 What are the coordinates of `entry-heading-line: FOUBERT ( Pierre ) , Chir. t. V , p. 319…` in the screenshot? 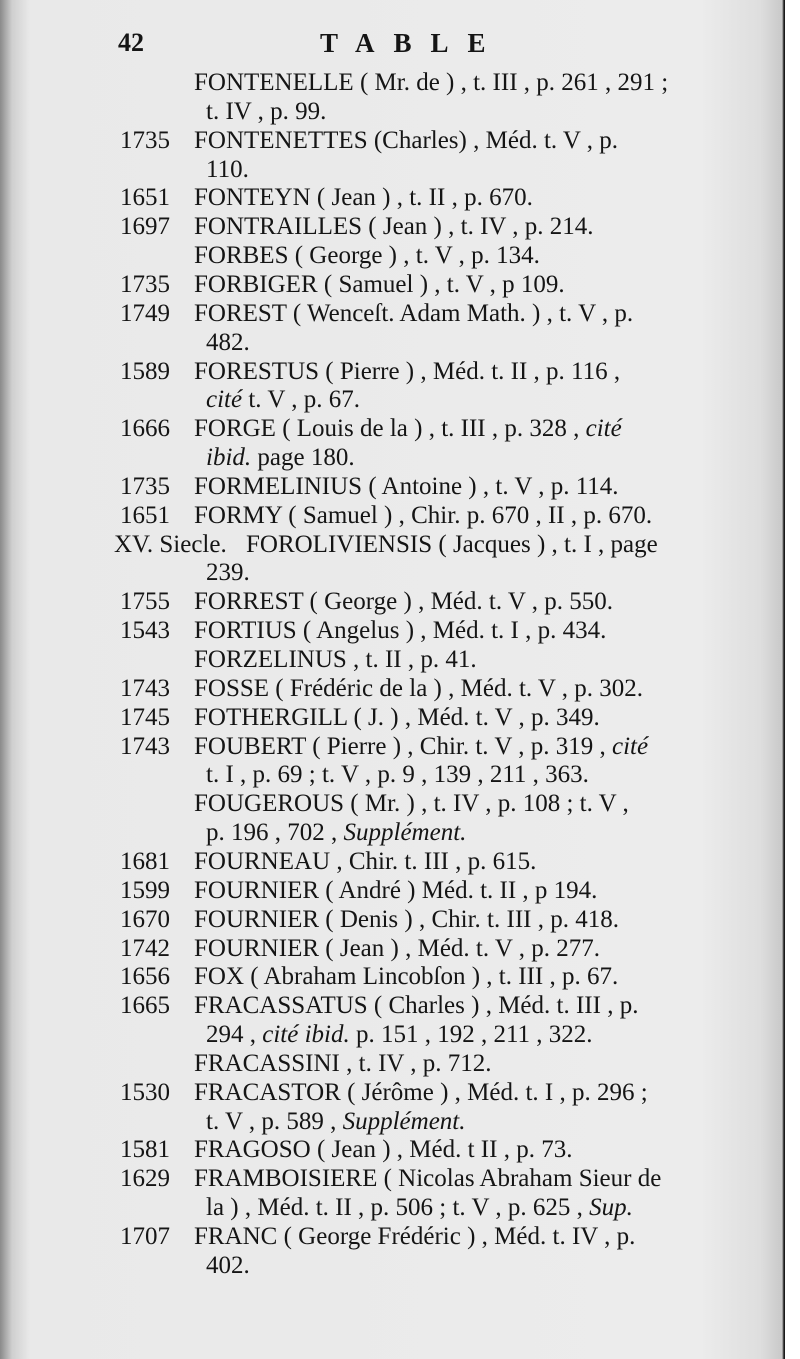 It's located at (421, 747).